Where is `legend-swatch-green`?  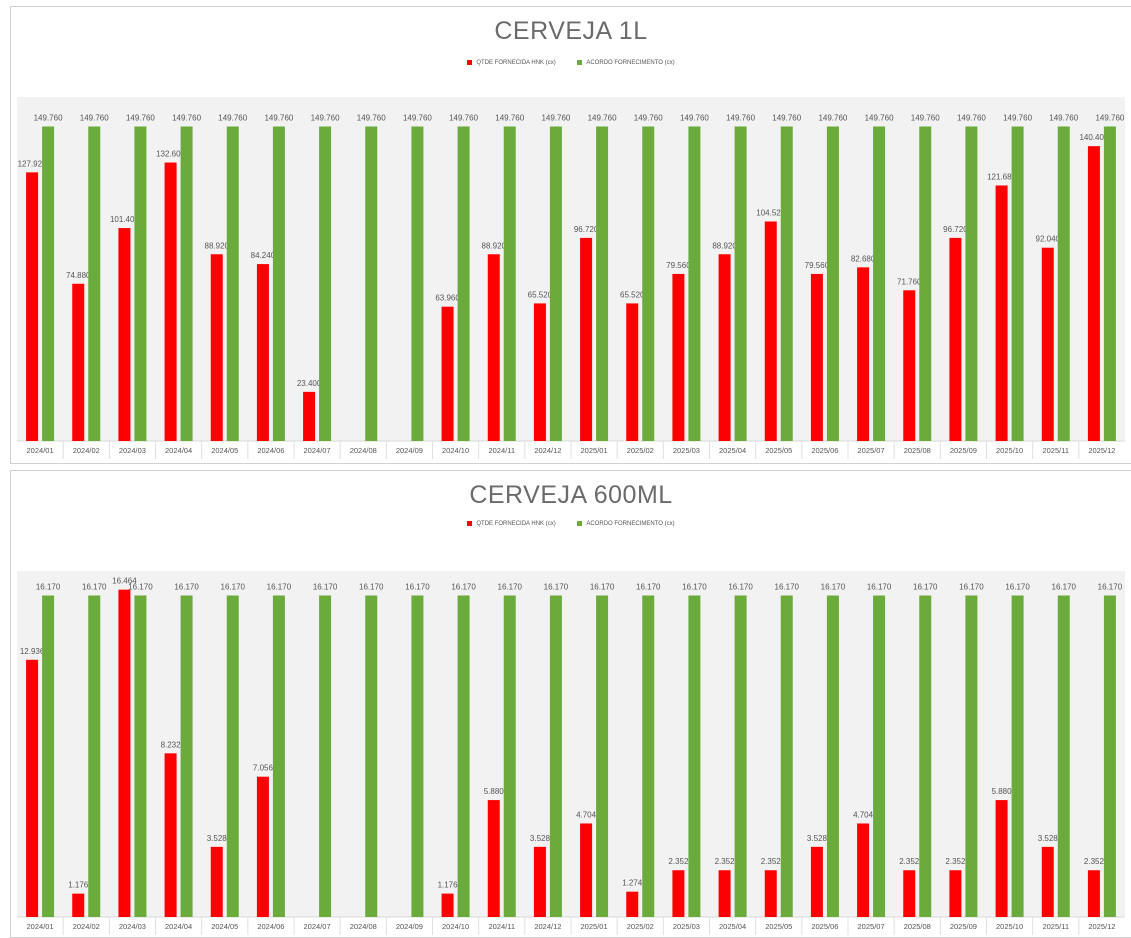 legend-swatch-green is located at coordinates (580, 62).